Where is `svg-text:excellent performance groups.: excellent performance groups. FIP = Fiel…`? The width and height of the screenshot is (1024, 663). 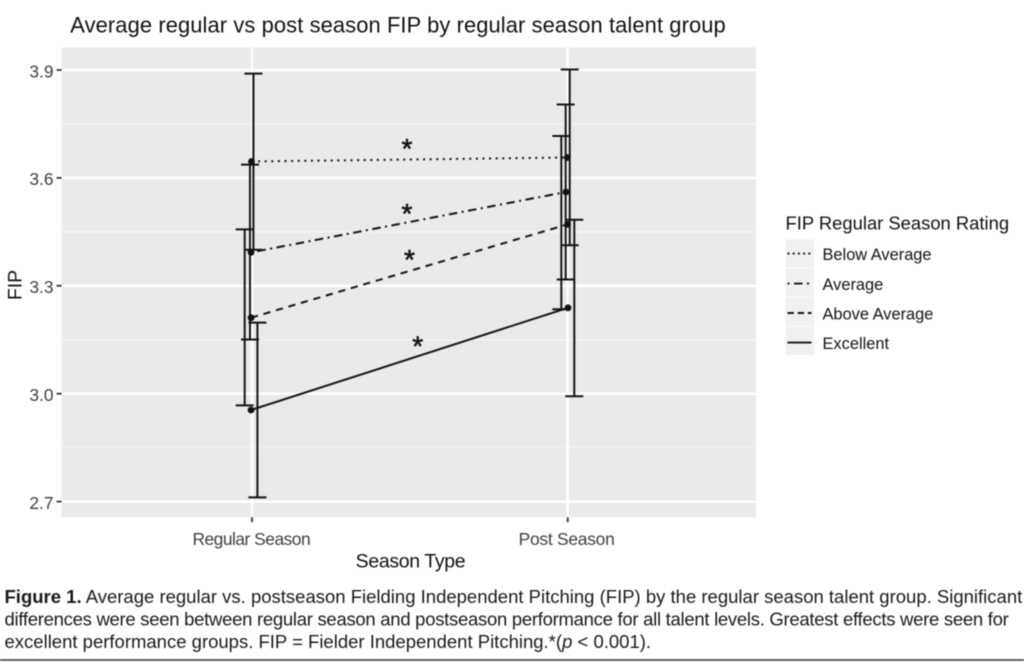
svg-text:excellent performance groups.: excellent performance groups. FIP = Fiel… is located at coordinates (328, 641).